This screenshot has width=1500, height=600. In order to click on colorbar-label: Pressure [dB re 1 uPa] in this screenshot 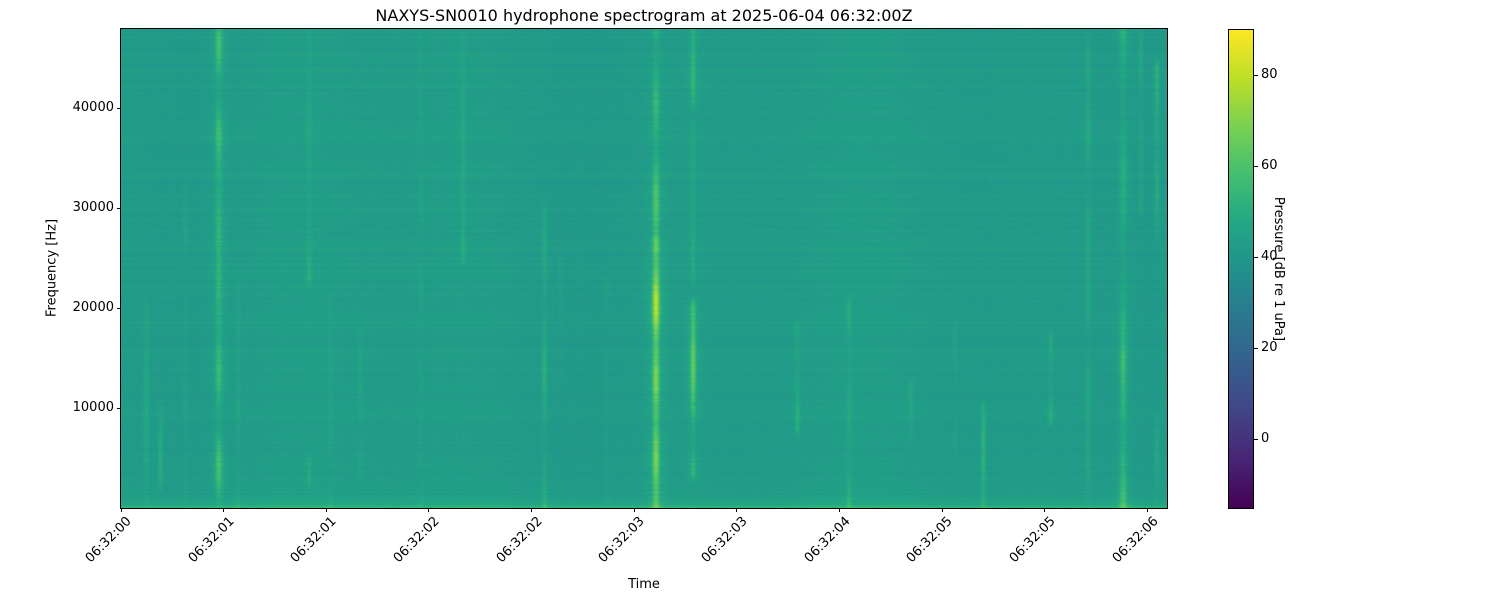, I will do `click(1278, 269)`.